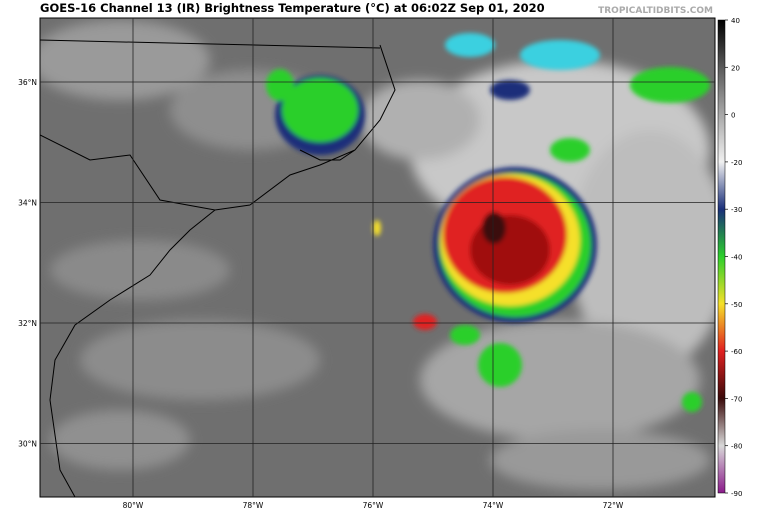  Describe the element at coordinates (735, 68) in the screenshot. I see `colorbar-tick-label: 20` at that location.